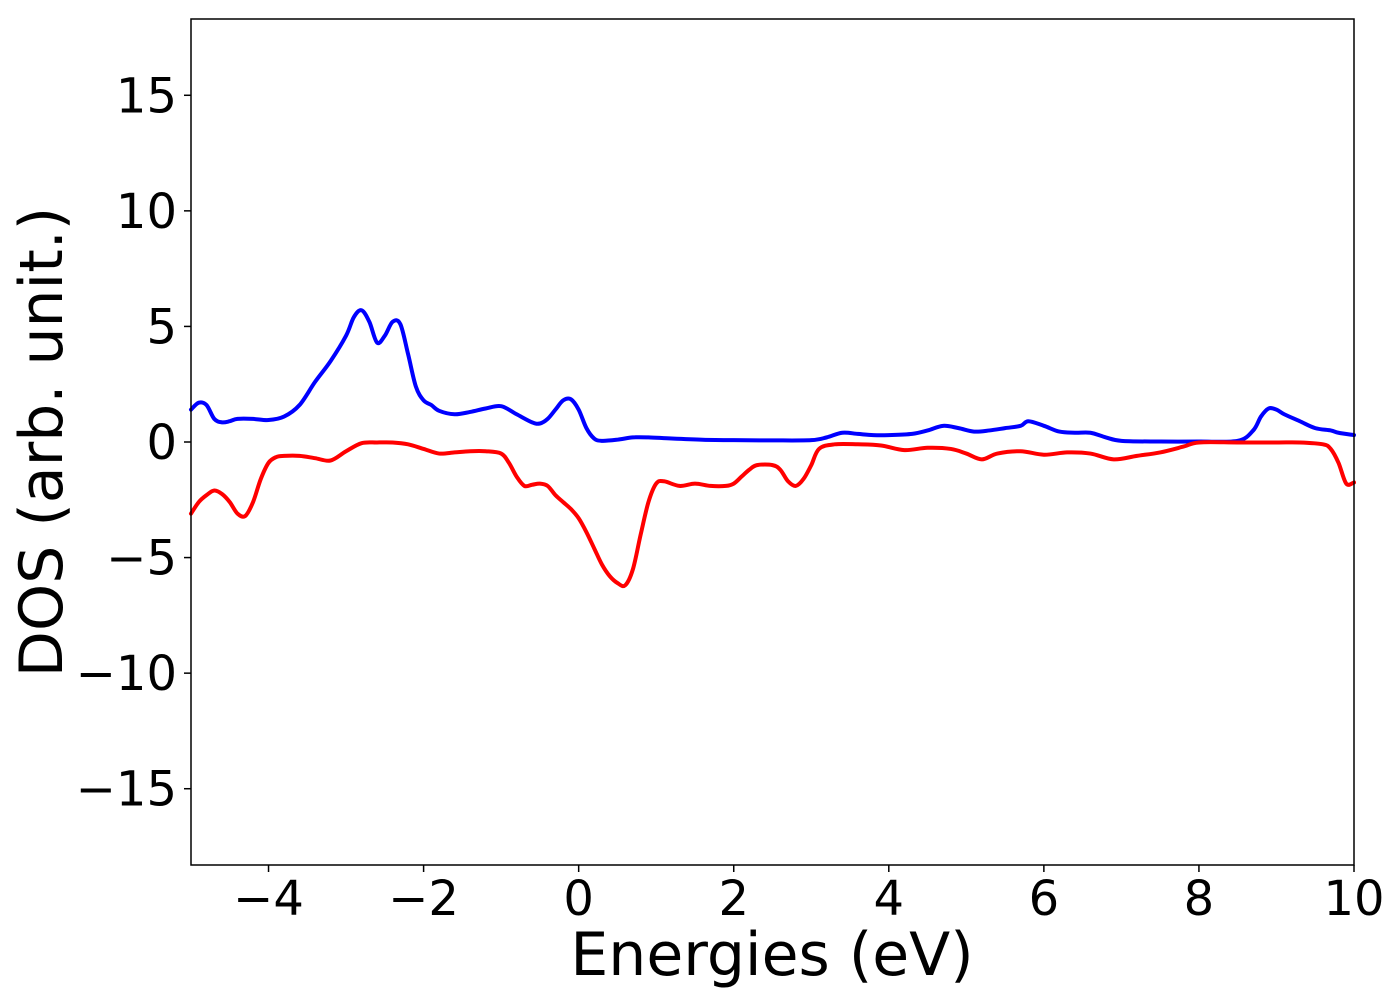 This screenshot has height=1000, width=1400. What do you see at coordinates (146, 212) in the screenshot?
I see `y-tick-label: 10` at bounding box center [146, 212].